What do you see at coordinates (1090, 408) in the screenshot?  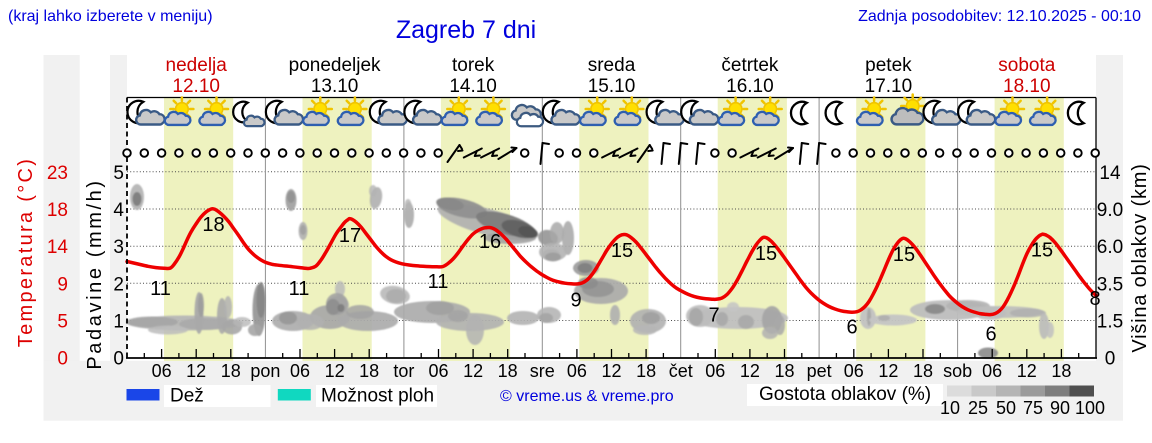 I see `svg-text: 100` at bounding box center [1090, 408].